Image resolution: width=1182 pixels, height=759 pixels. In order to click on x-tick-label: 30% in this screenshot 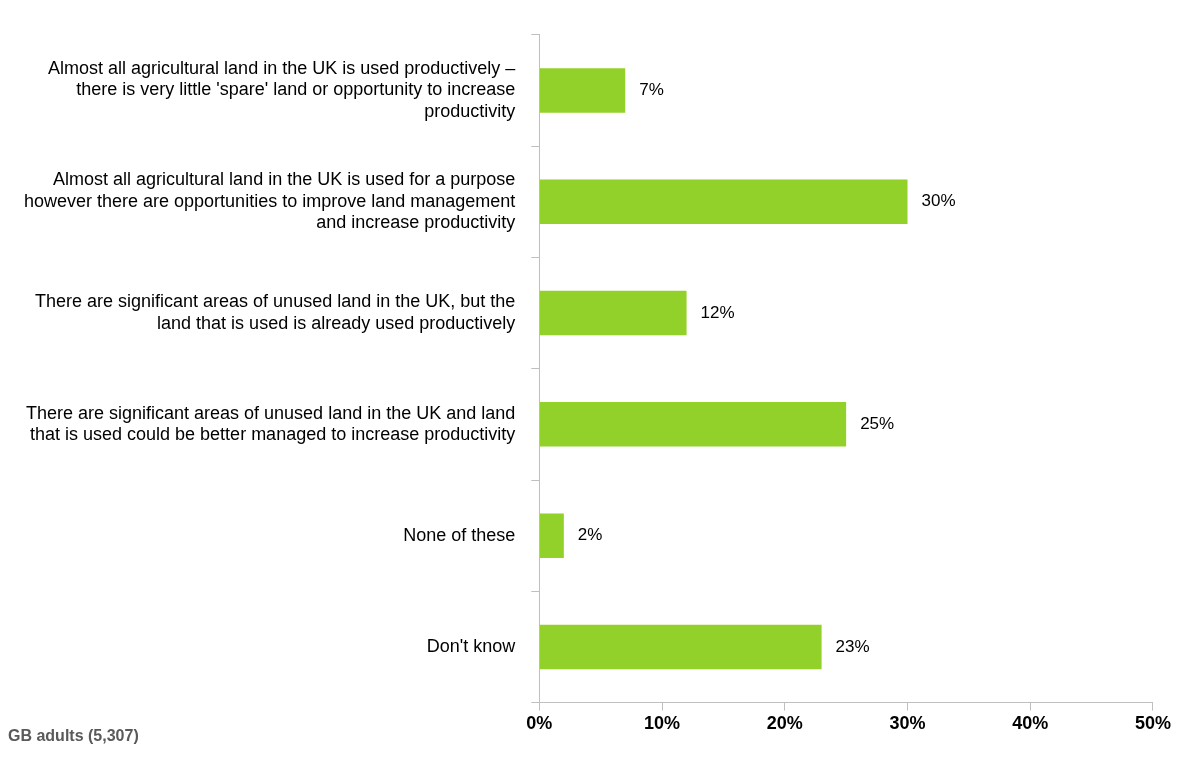, I will do `click(907, 723)`.